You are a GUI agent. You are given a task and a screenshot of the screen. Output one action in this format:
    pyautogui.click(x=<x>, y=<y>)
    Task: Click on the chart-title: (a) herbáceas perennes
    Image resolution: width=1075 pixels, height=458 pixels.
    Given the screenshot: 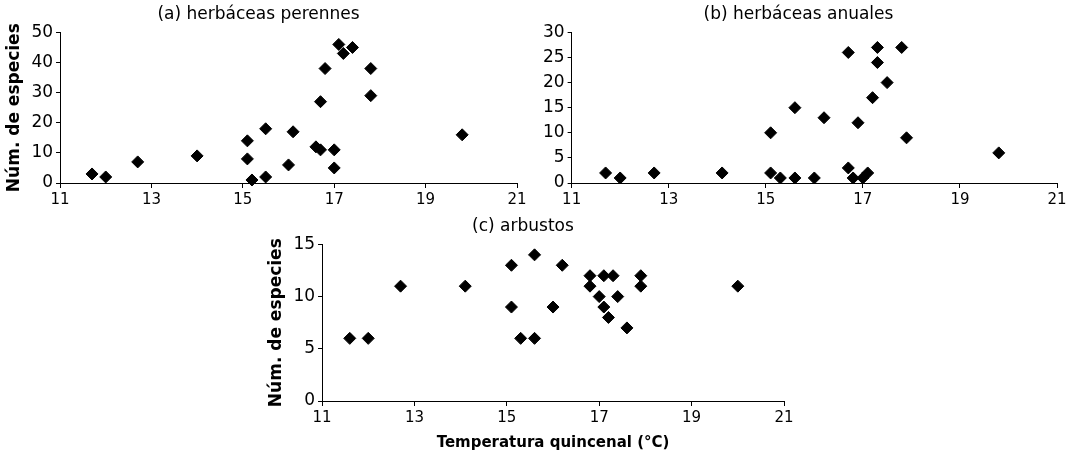 What is the action you would take?
    pyautogui.click(x=258, y=12)
    